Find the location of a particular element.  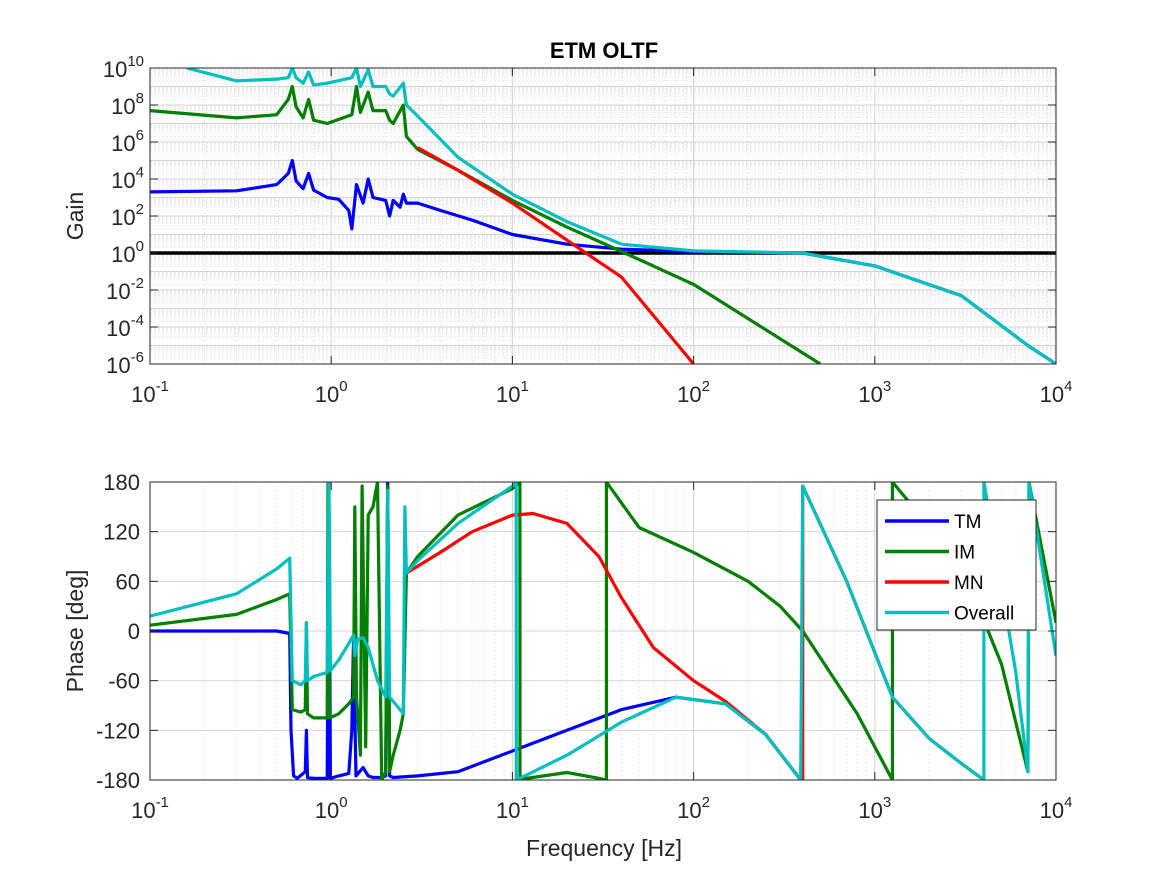

phase-x-tick-label: 10⁻¹ is located at coordinates (150, 808).